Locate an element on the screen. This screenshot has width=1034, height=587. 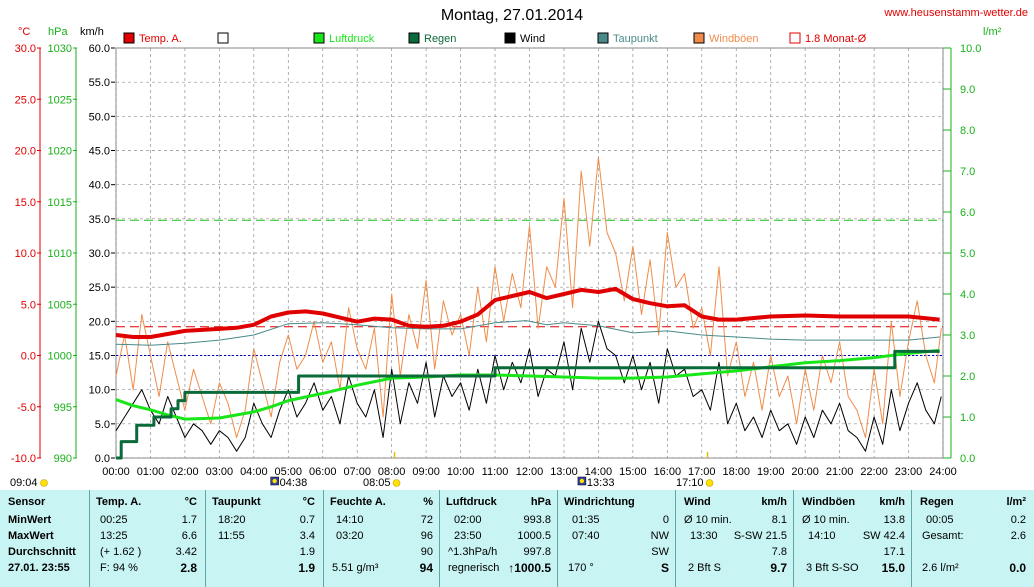
humidity-max-value: 96 is located at coordinates (426, 536).